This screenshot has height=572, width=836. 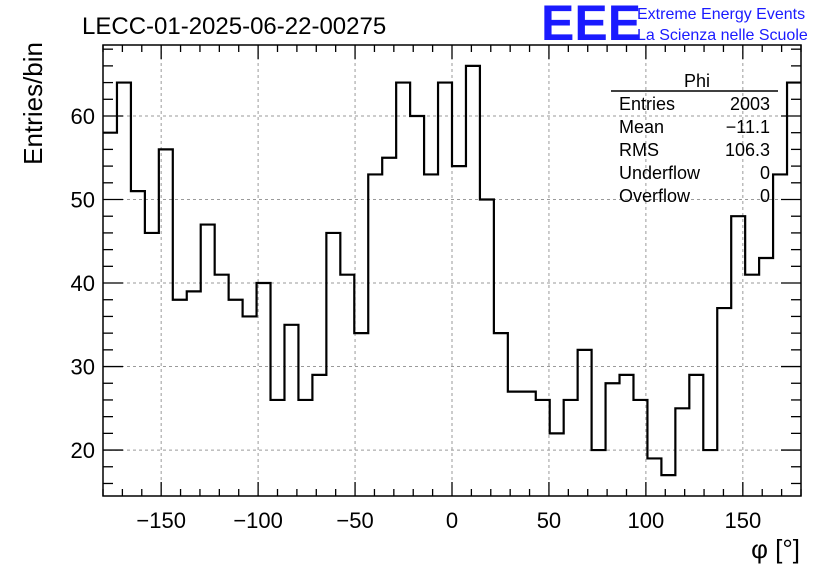 I want to click on y-tick-labels: 20 30 40 50 60, so click(x=83, y=283).